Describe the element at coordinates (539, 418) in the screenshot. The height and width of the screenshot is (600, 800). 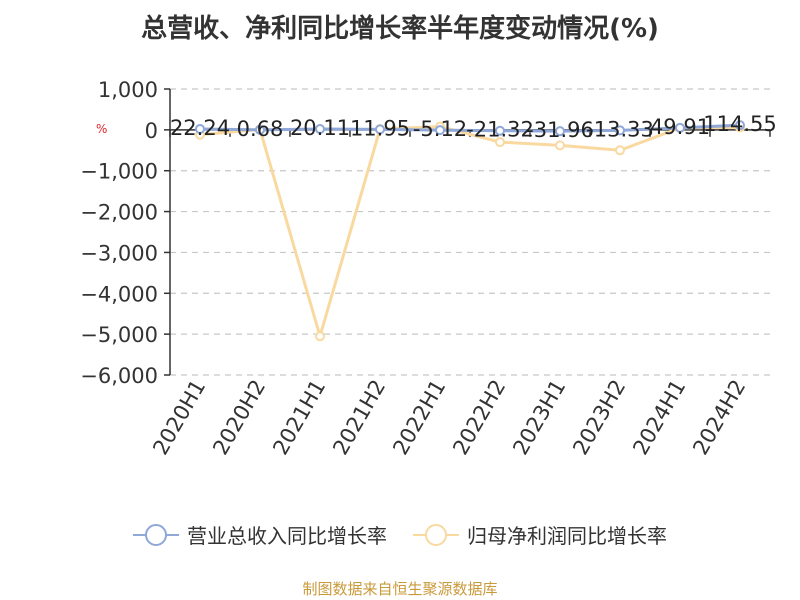
I see `x-tick-label: 2023H1` at that location.